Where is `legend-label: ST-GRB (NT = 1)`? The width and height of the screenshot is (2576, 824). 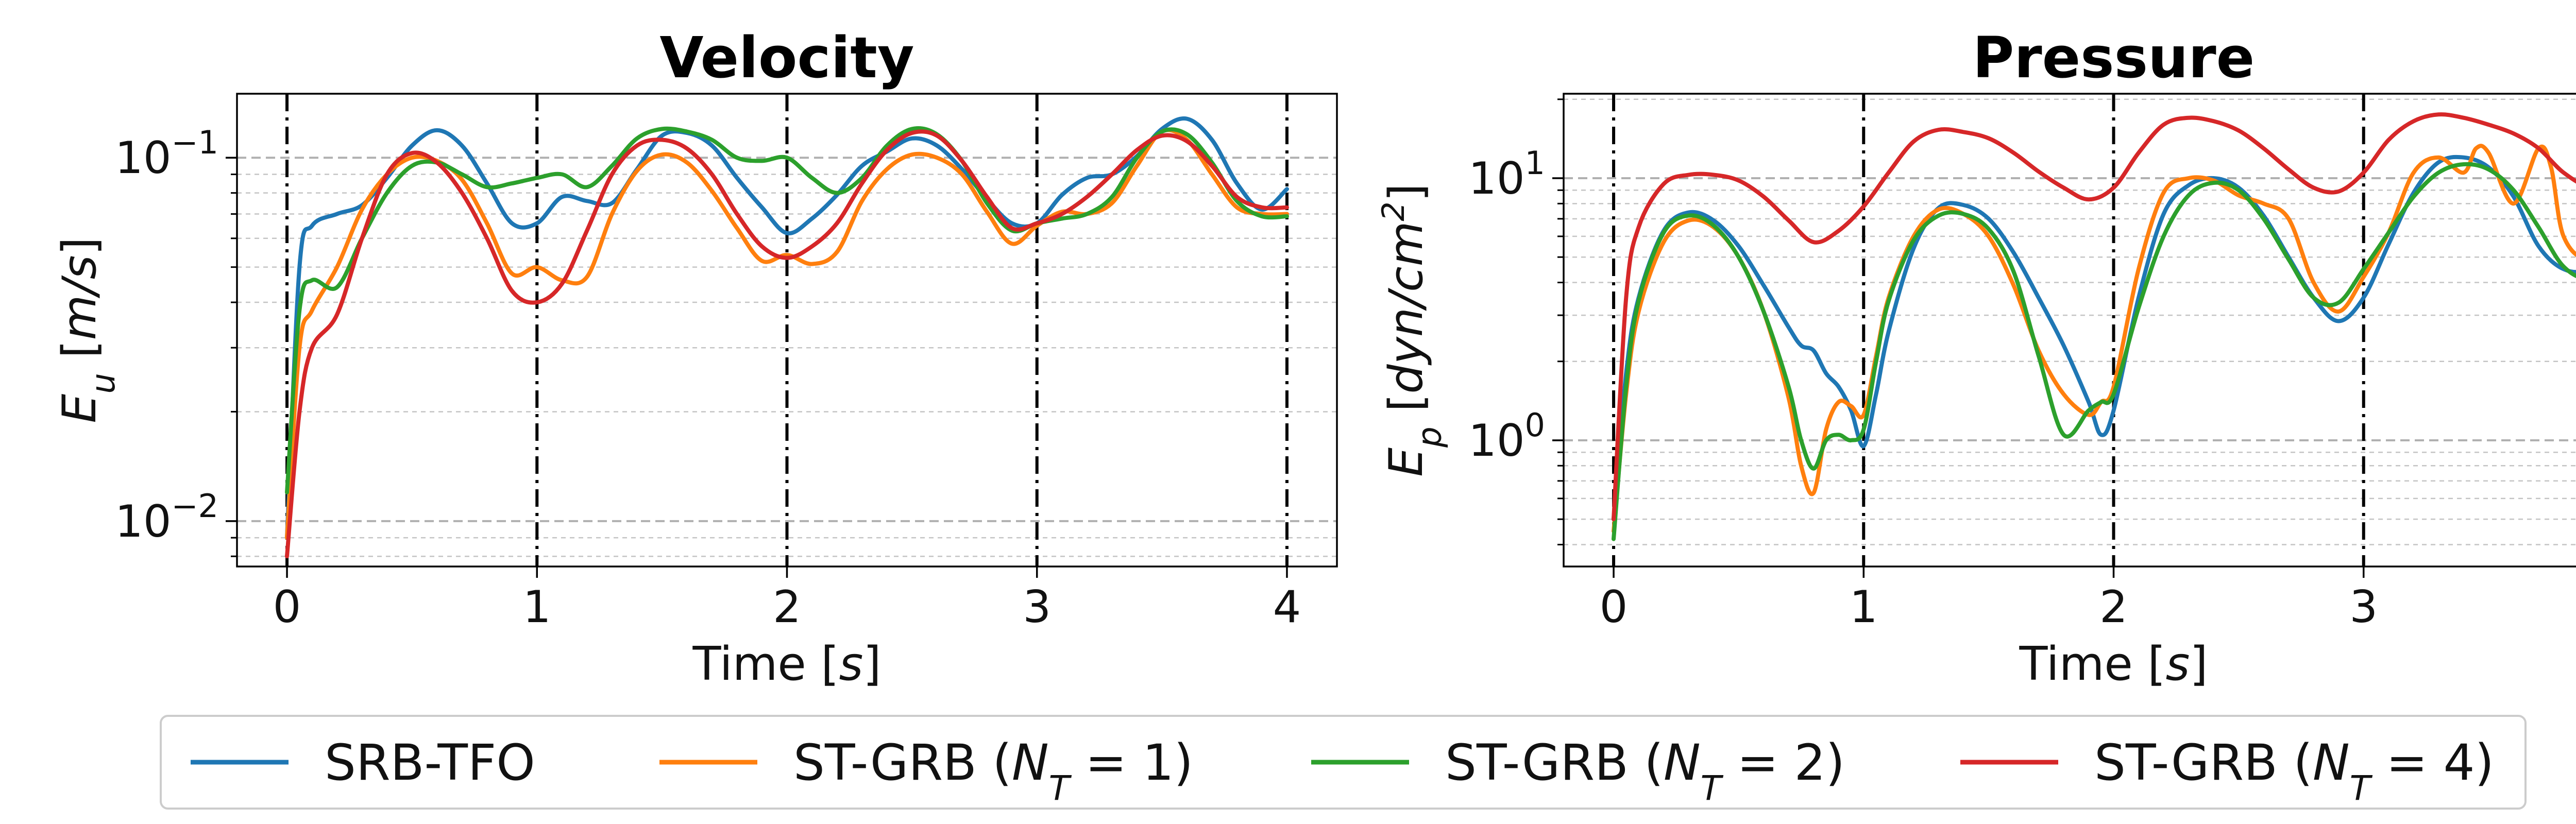
legend-label: ST-GRB (NT = 1) is located at coordinates (993, 771).